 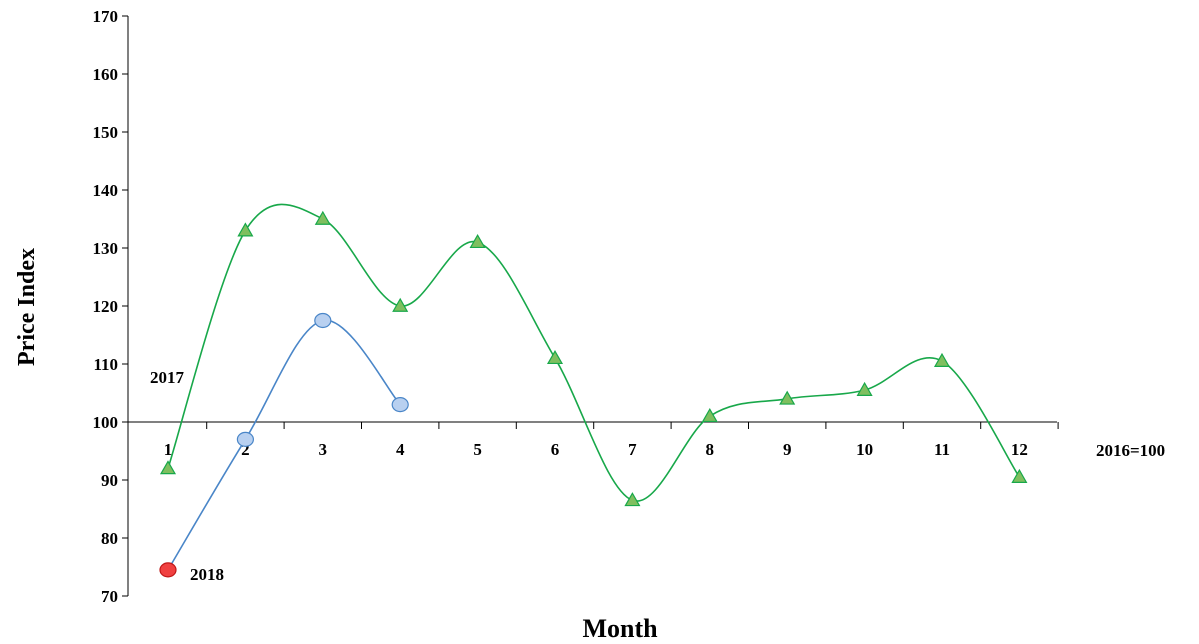 I want to click on y-tick-label: 80, so click(x=109, y=538).